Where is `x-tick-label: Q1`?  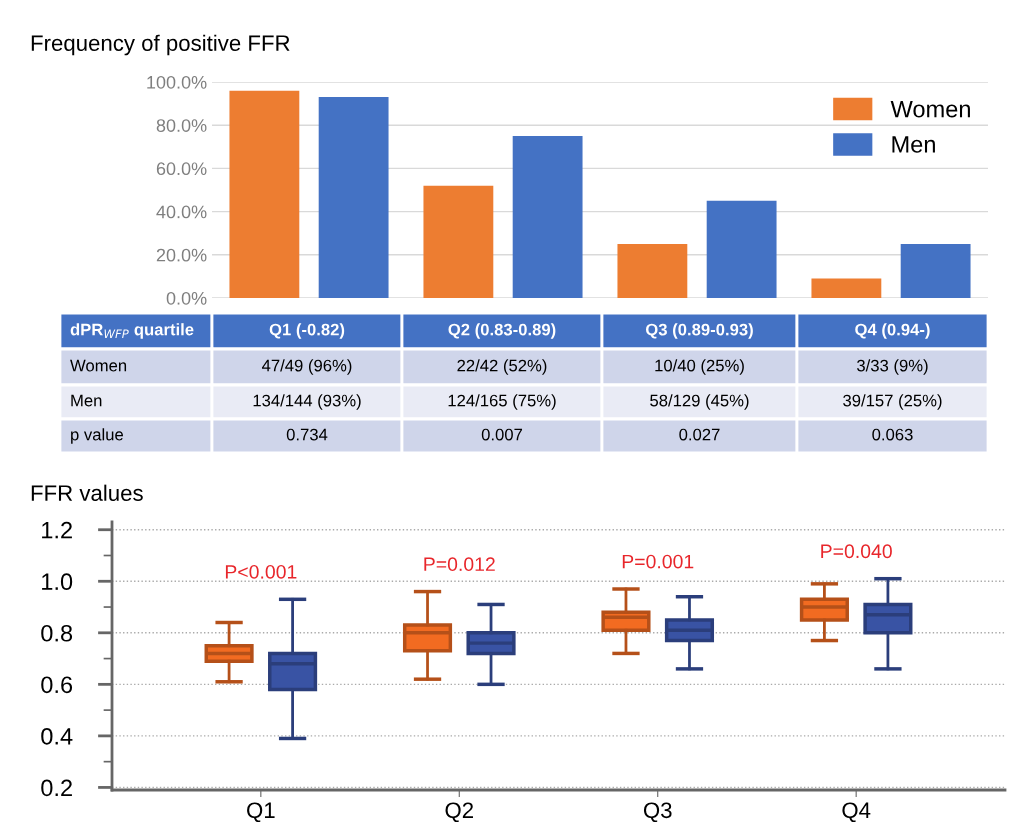 x-tick-label: Q1 is located at coordinates (261, 812).